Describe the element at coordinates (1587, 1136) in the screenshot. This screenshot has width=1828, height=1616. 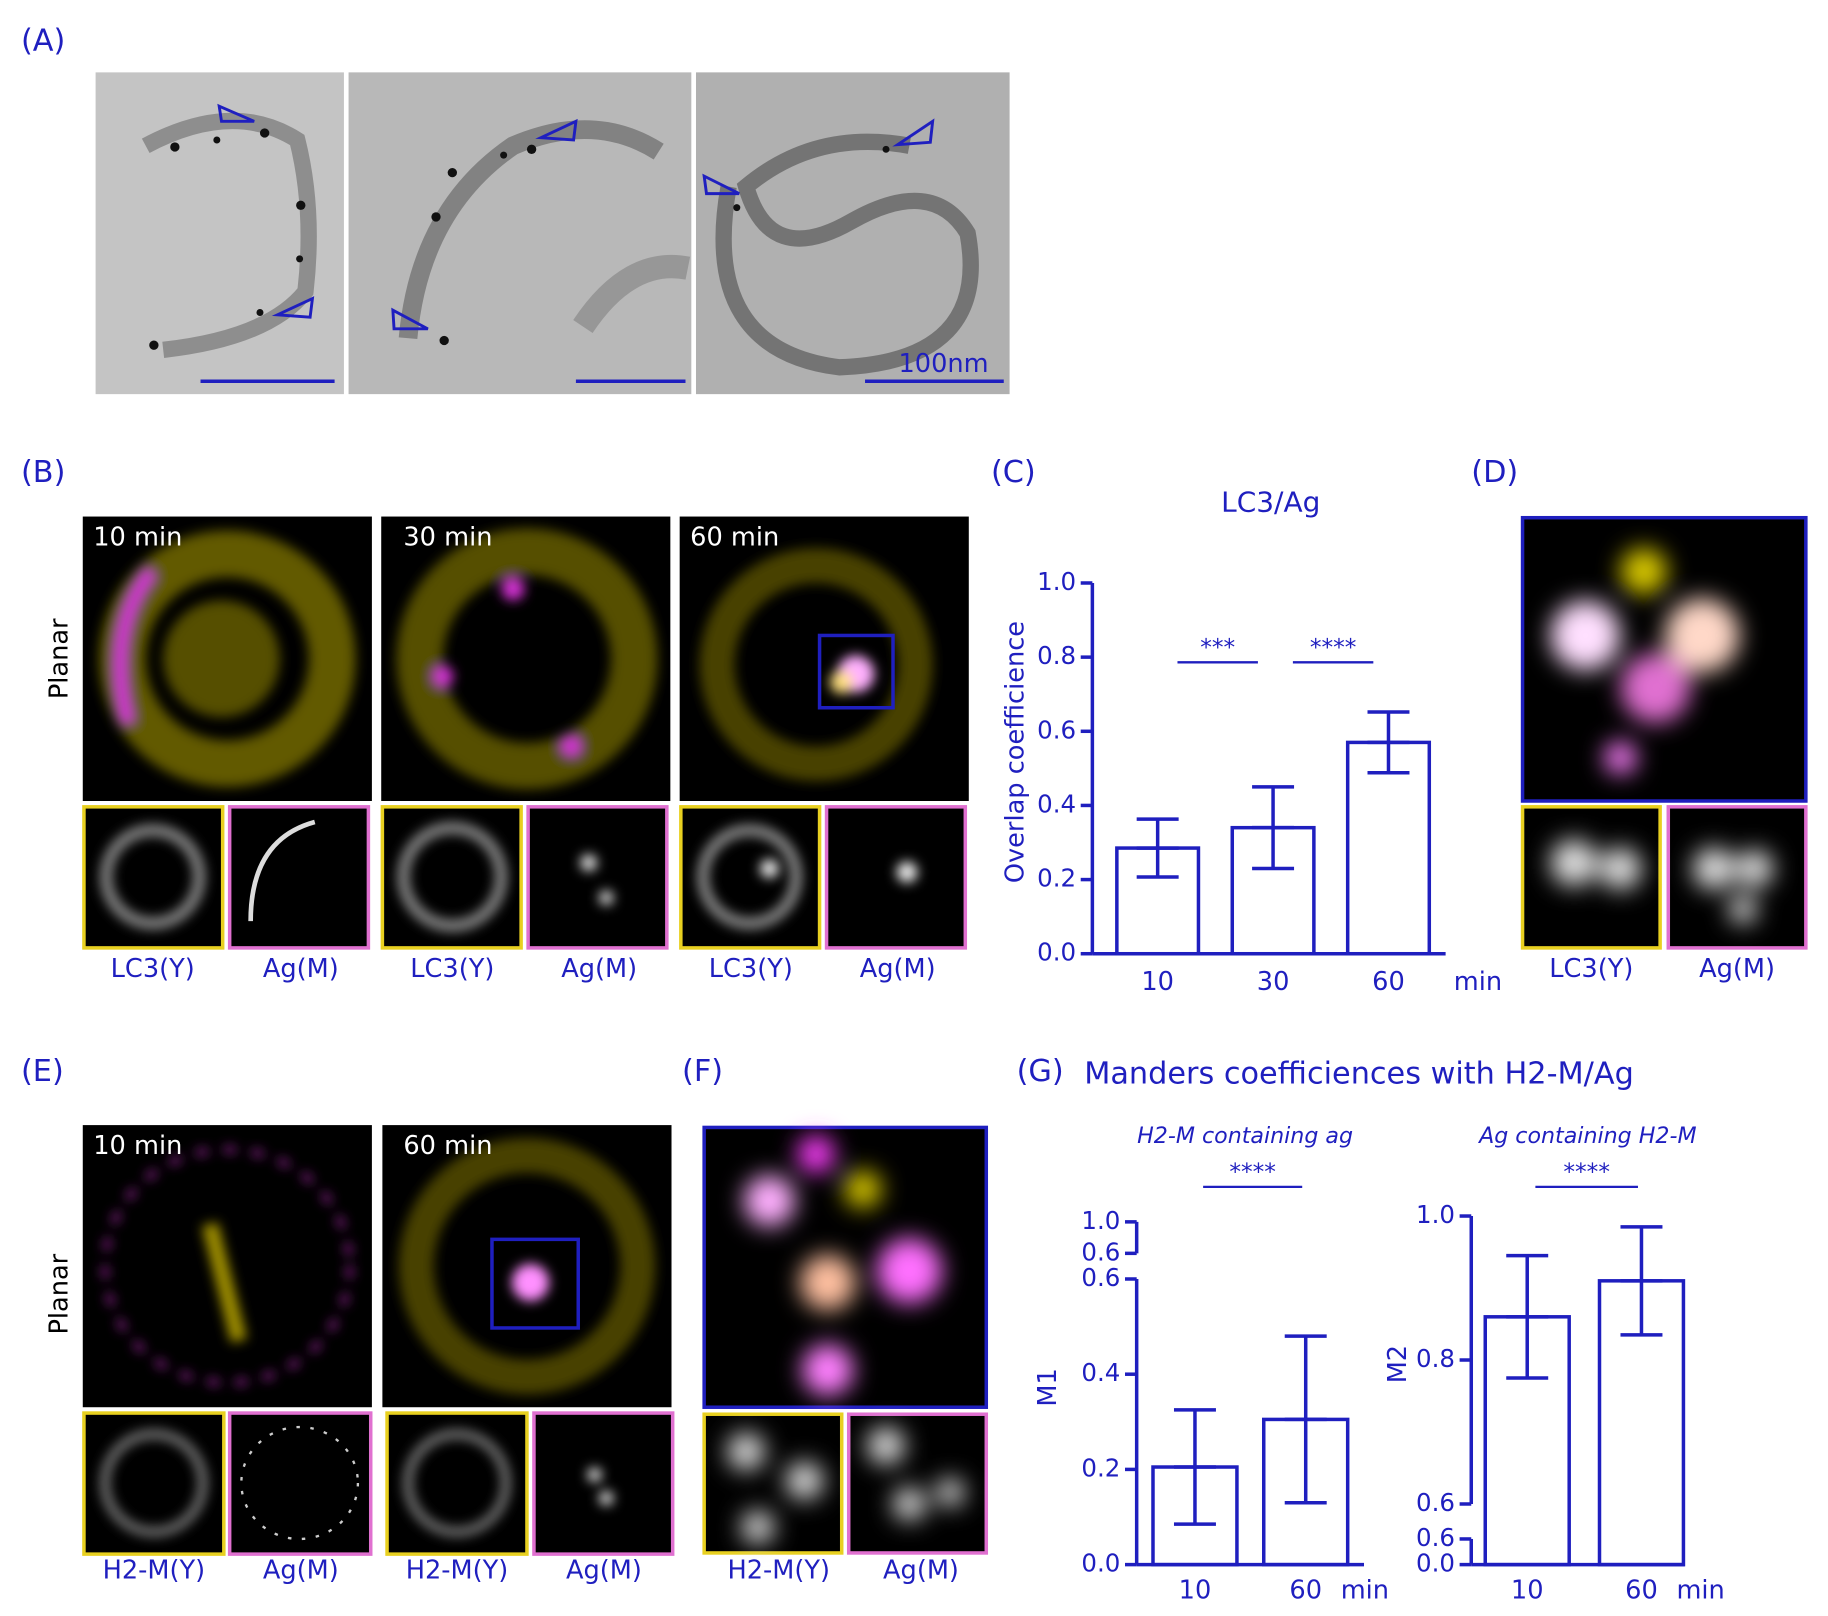
I see `chart-subtitle: Ag containing H2-M` at that location.